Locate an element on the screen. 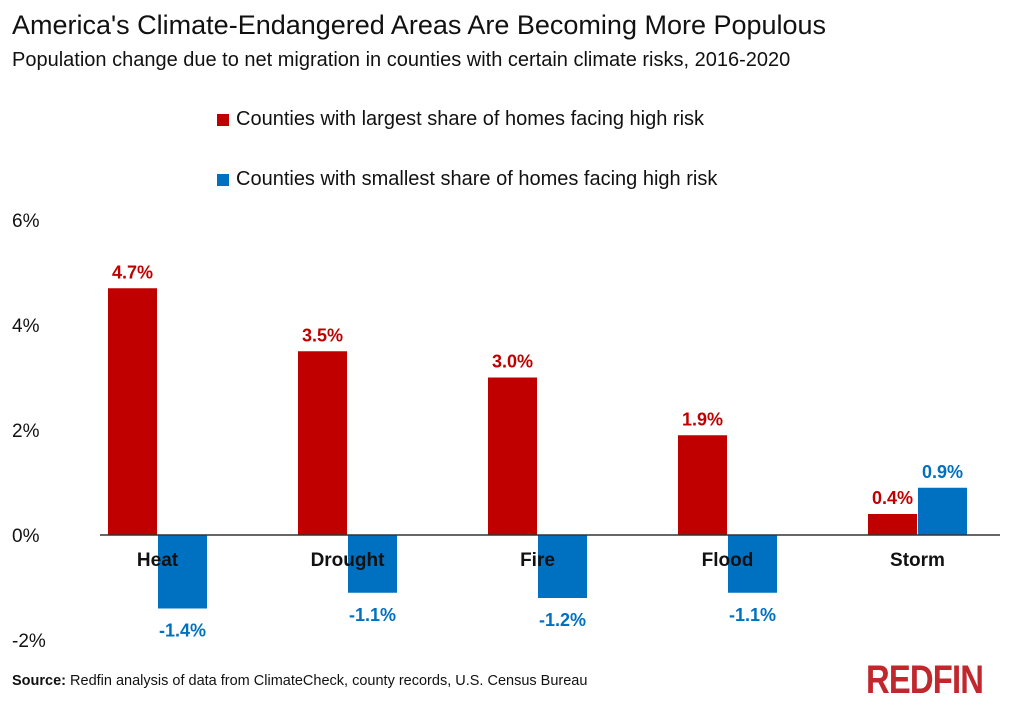 The height and width of the screenshot is (708, 1024). data-label: -1.2% is located at coordinates (562, 620).